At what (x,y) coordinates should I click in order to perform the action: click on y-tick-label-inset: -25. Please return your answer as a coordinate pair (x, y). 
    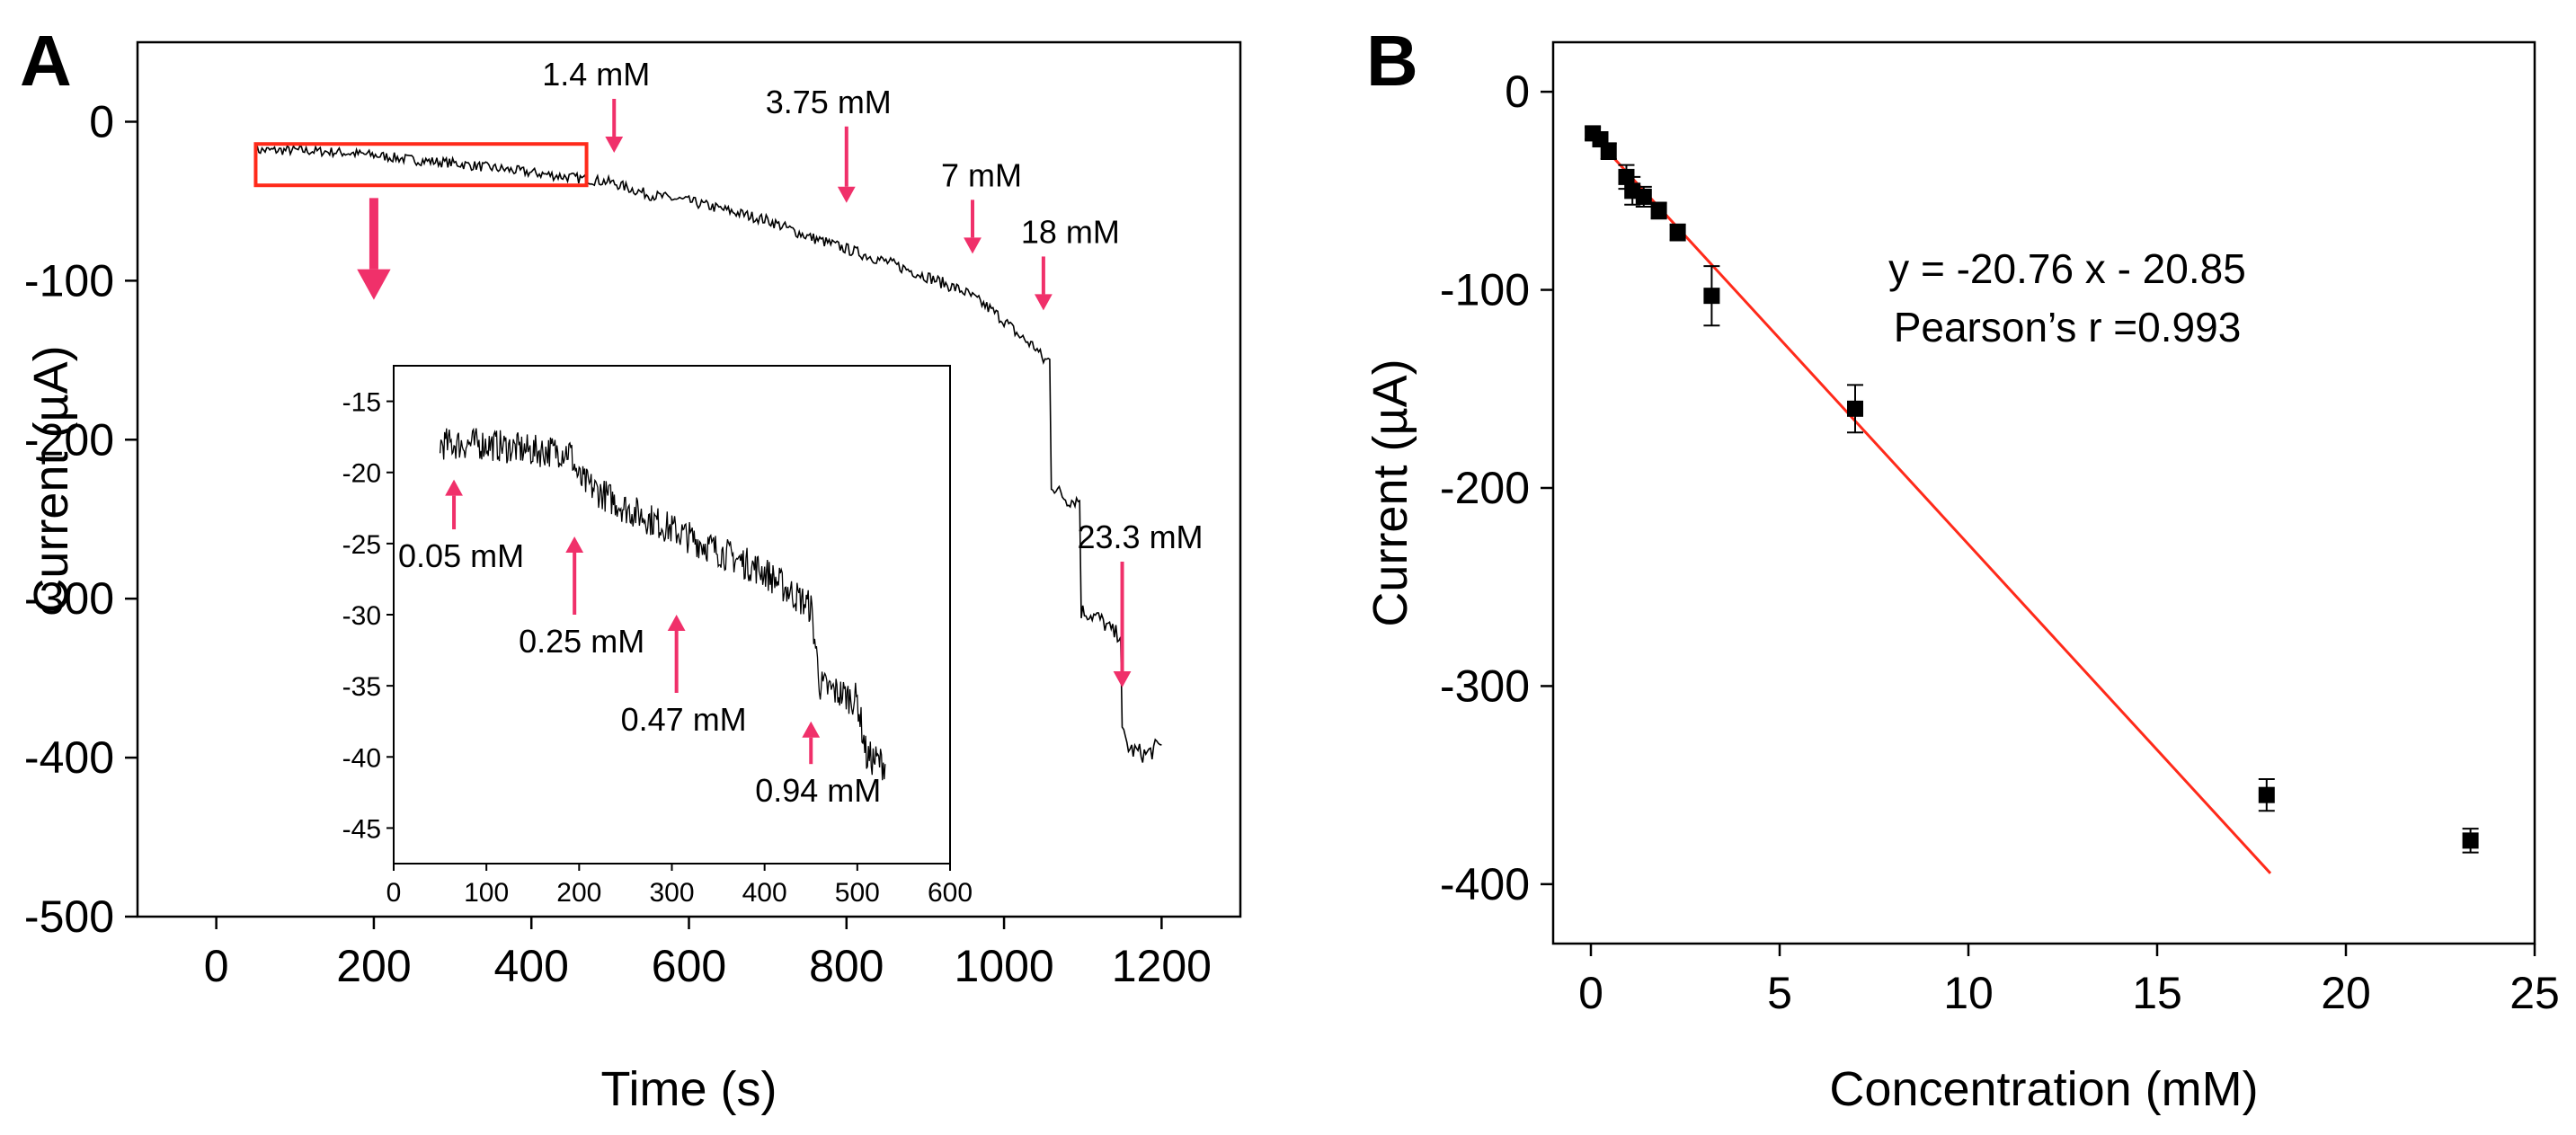
    Looking at the image, I should click on (361, 545).